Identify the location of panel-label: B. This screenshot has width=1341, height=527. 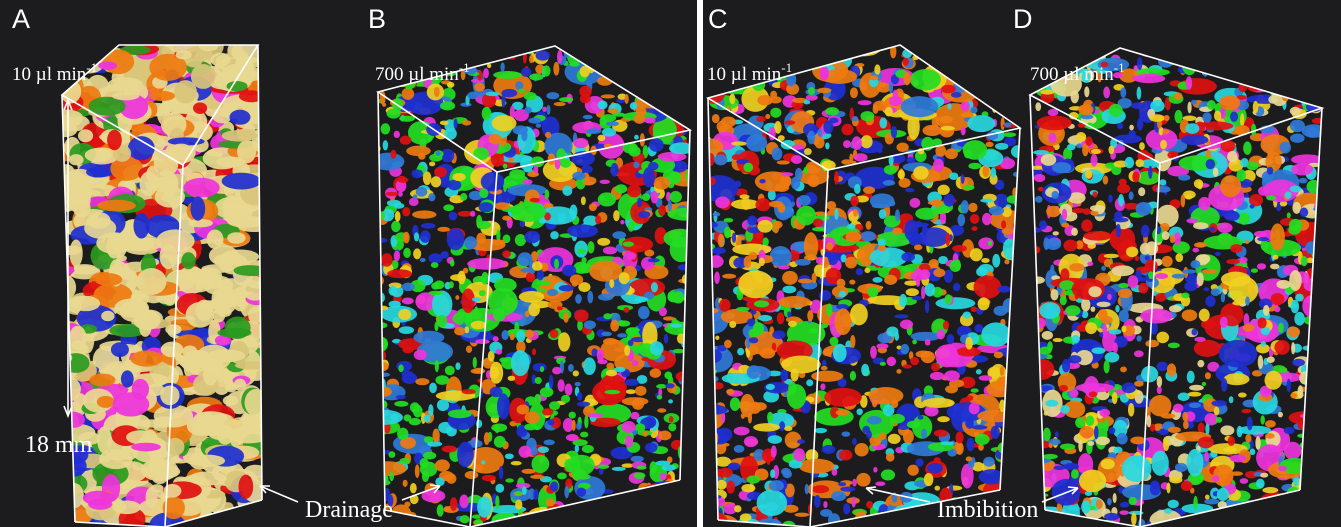
(377, 19).